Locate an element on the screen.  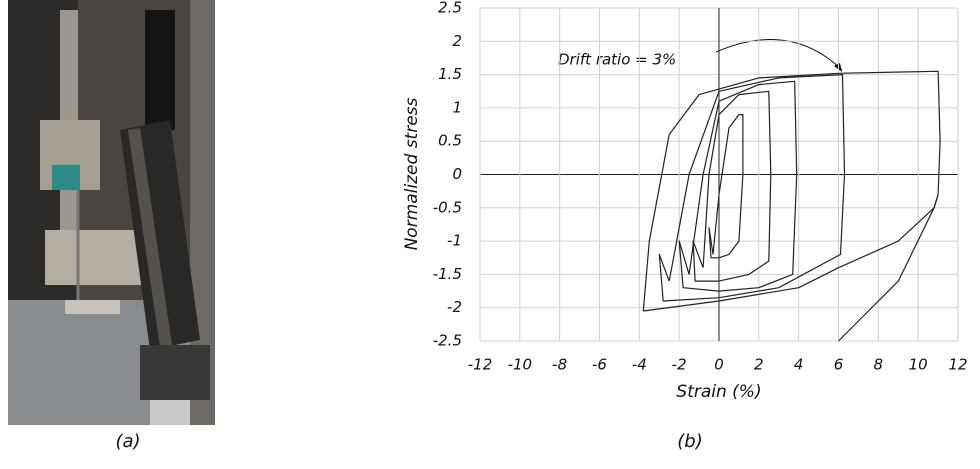
y-tick-label: -1.5 is located at coordinates (447, 274).